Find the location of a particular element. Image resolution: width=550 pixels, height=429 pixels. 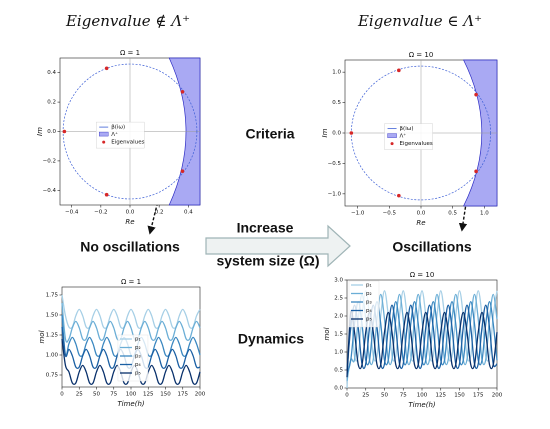

y-tick-label: −0.4 is located at coordinates (50, 191).